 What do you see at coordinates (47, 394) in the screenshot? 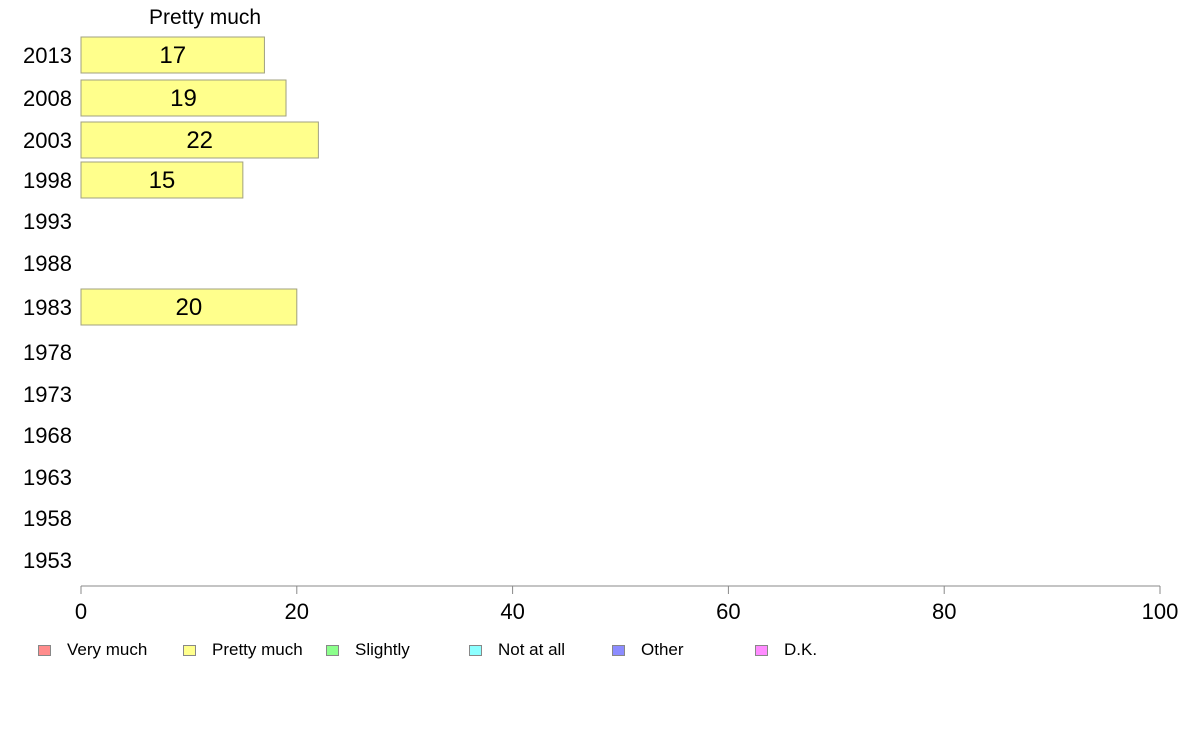
I see `category-label: 1973` at bounding box center [47, 394].